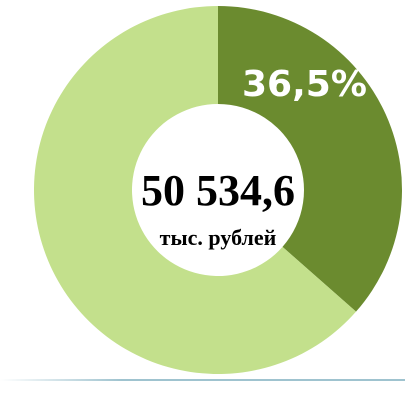  What do you see at coordinates (202, 380) in the screenshot?
I see `divider` at bounding box center [202, 380].